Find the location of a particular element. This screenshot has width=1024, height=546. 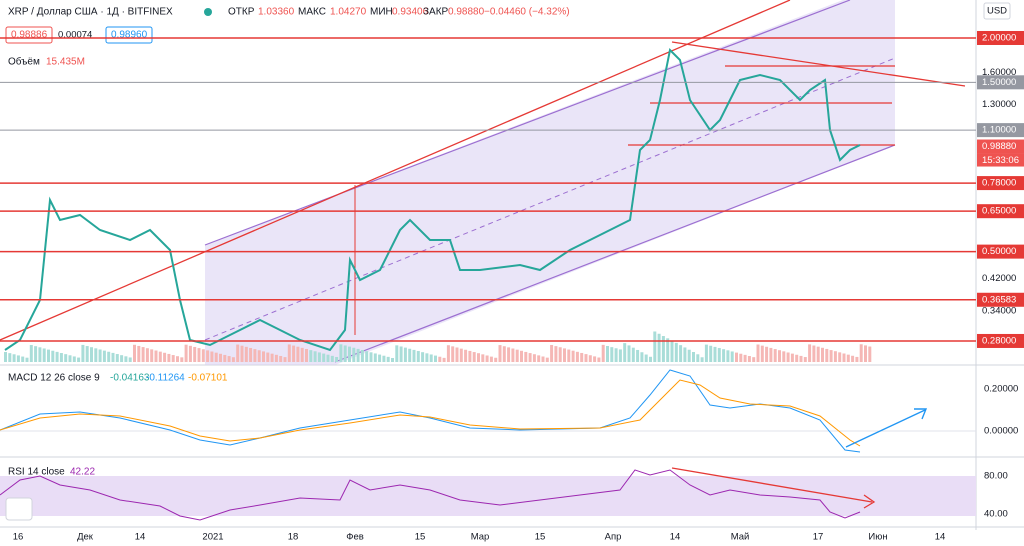

logo-button is located at coordinates (19, 509).